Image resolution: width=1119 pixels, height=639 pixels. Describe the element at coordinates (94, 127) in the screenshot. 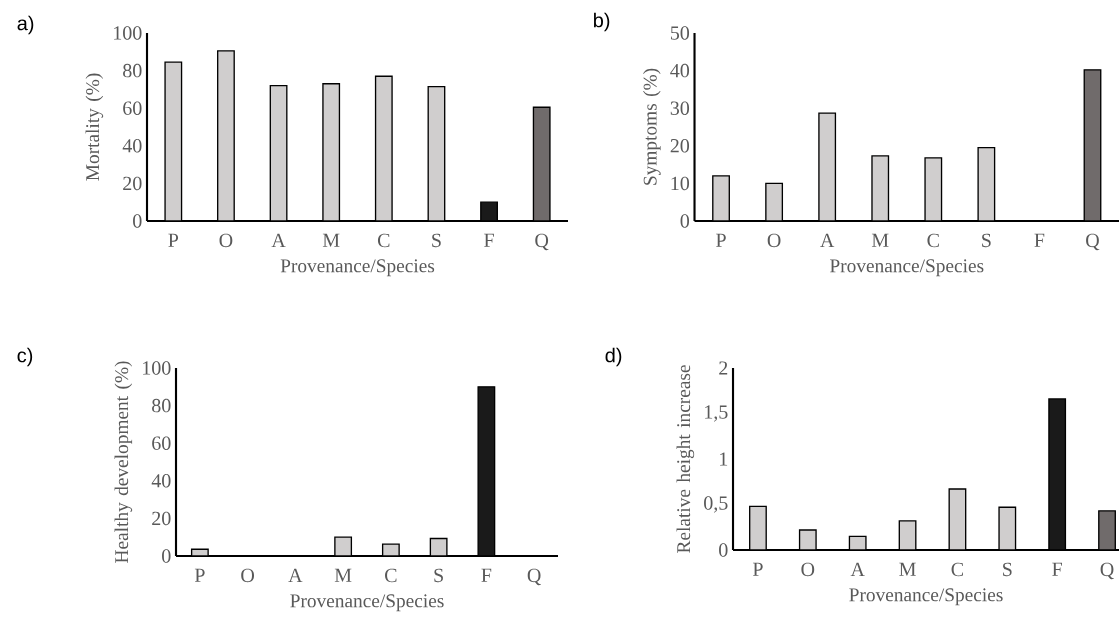

I see `y-axis-title: Mortality (%)` at that location.